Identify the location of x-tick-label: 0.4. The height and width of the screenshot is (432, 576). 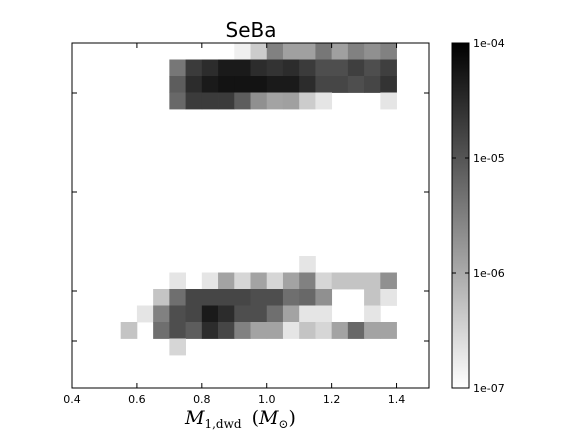
(72, 399).